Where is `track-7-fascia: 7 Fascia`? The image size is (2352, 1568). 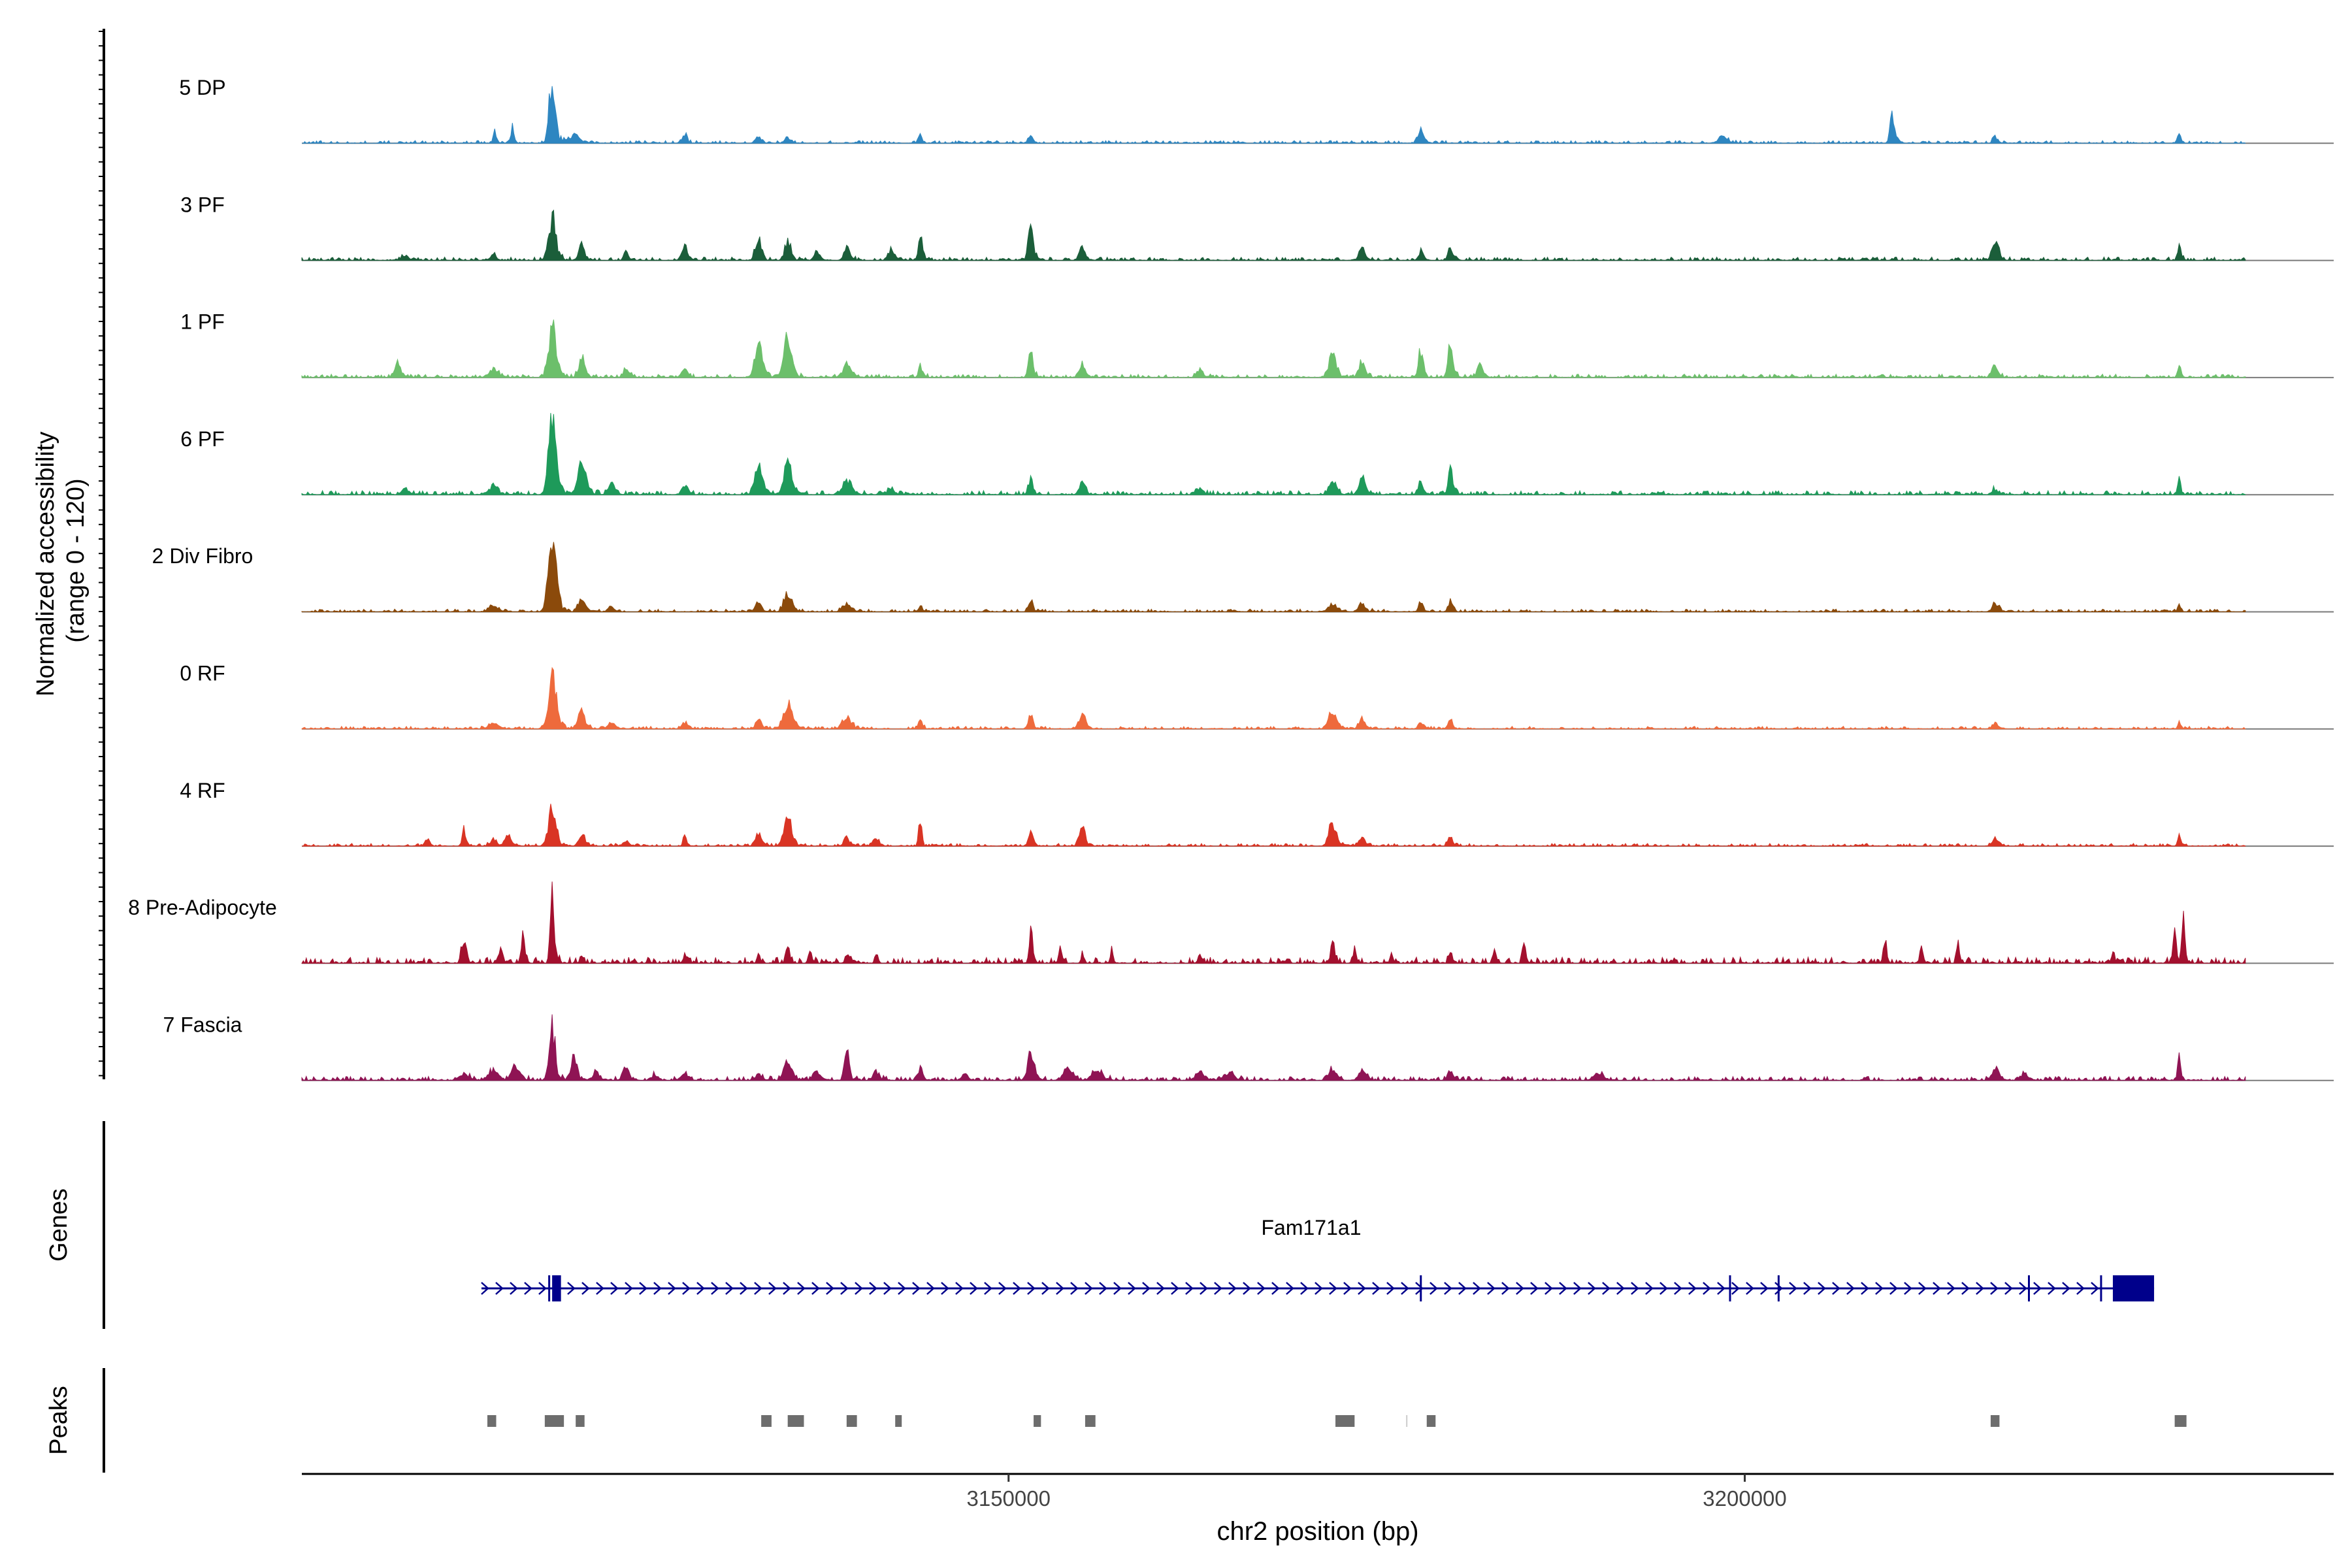
track-7-fascia: 7 Fascia is located at coordinates (1248, 1047).